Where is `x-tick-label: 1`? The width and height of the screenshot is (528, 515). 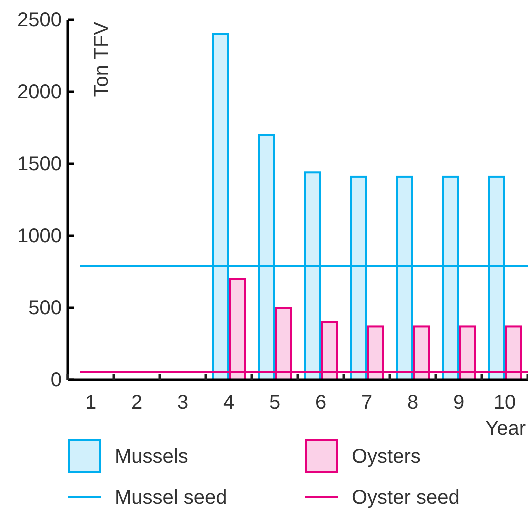
x-tick-label: 1 is located at coordinates (91, 403).